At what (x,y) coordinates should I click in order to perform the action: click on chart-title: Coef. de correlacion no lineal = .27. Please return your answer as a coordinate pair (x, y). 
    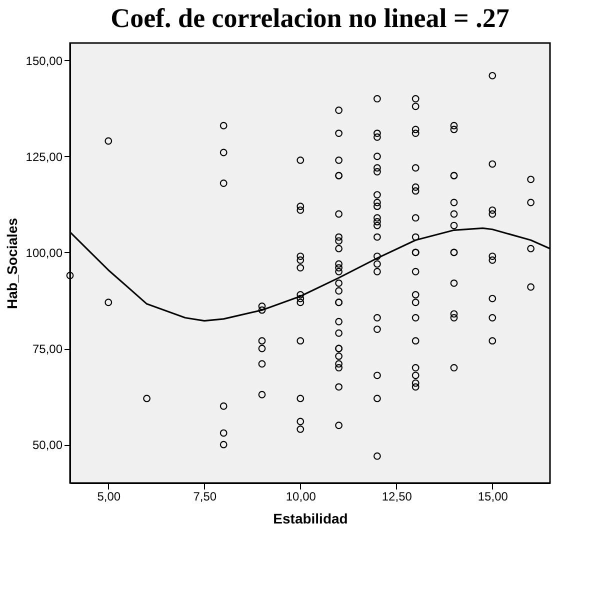
    Looking at the image, I should click on (310, 18).